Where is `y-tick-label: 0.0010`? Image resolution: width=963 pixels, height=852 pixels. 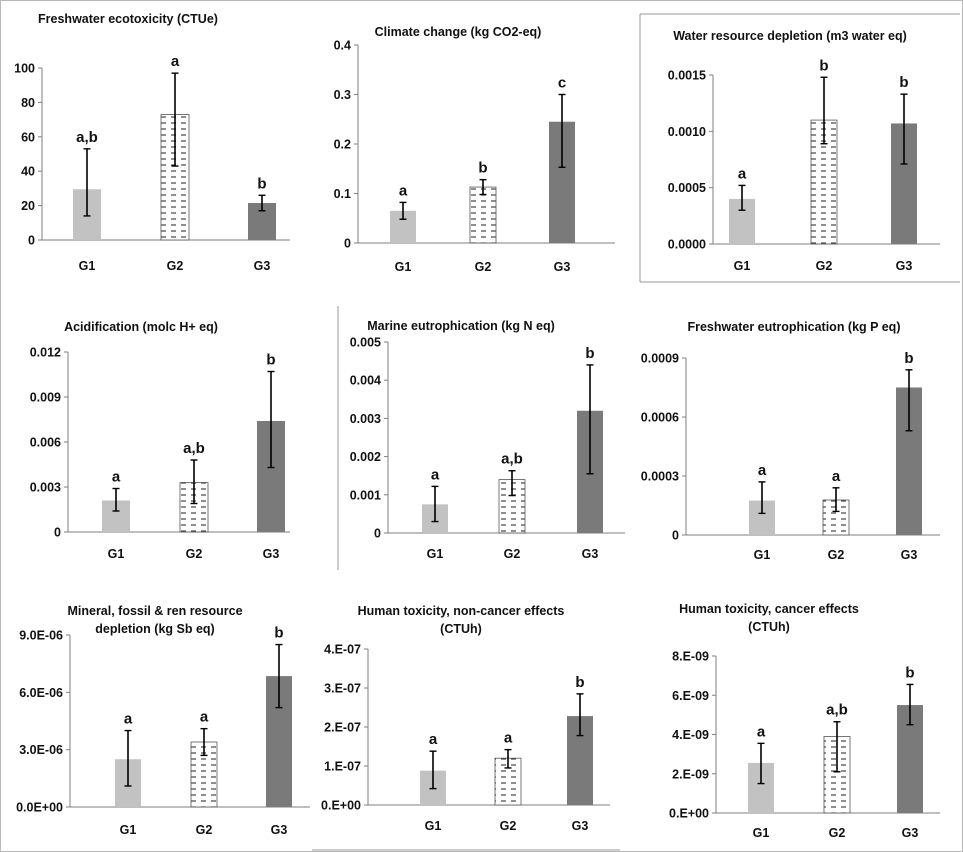 y-tick-label: 0.0010 is located at coordinates (687, 132).